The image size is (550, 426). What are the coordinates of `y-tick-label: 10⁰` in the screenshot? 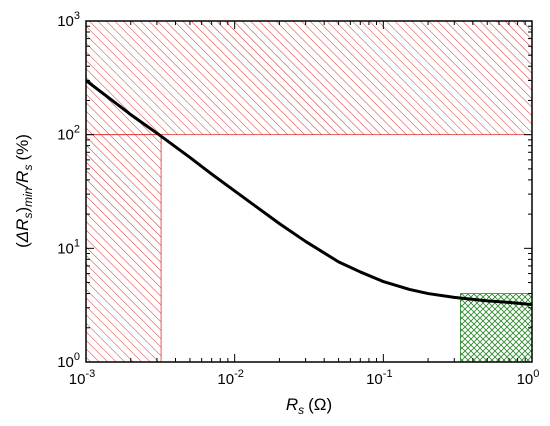 It's located at (68, 361).